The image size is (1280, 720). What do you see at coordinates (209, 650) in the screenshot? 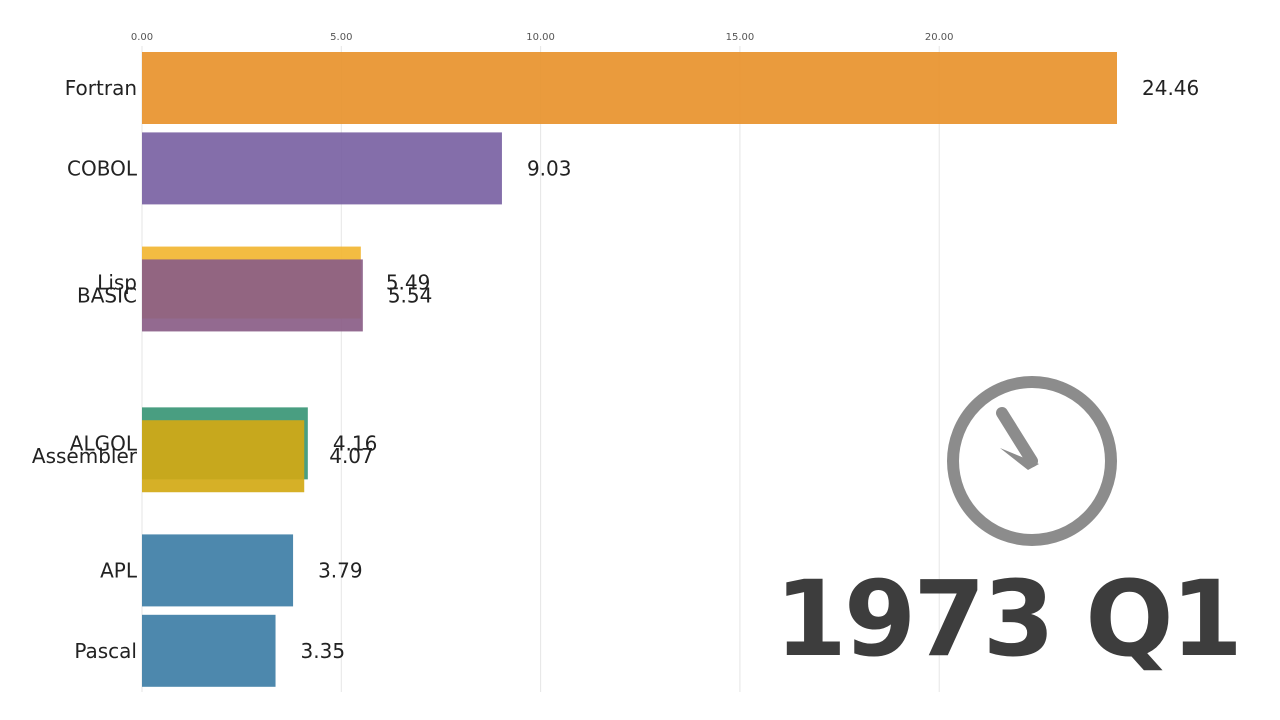
I see `bar-pascal` at bounding box center [209, 650].